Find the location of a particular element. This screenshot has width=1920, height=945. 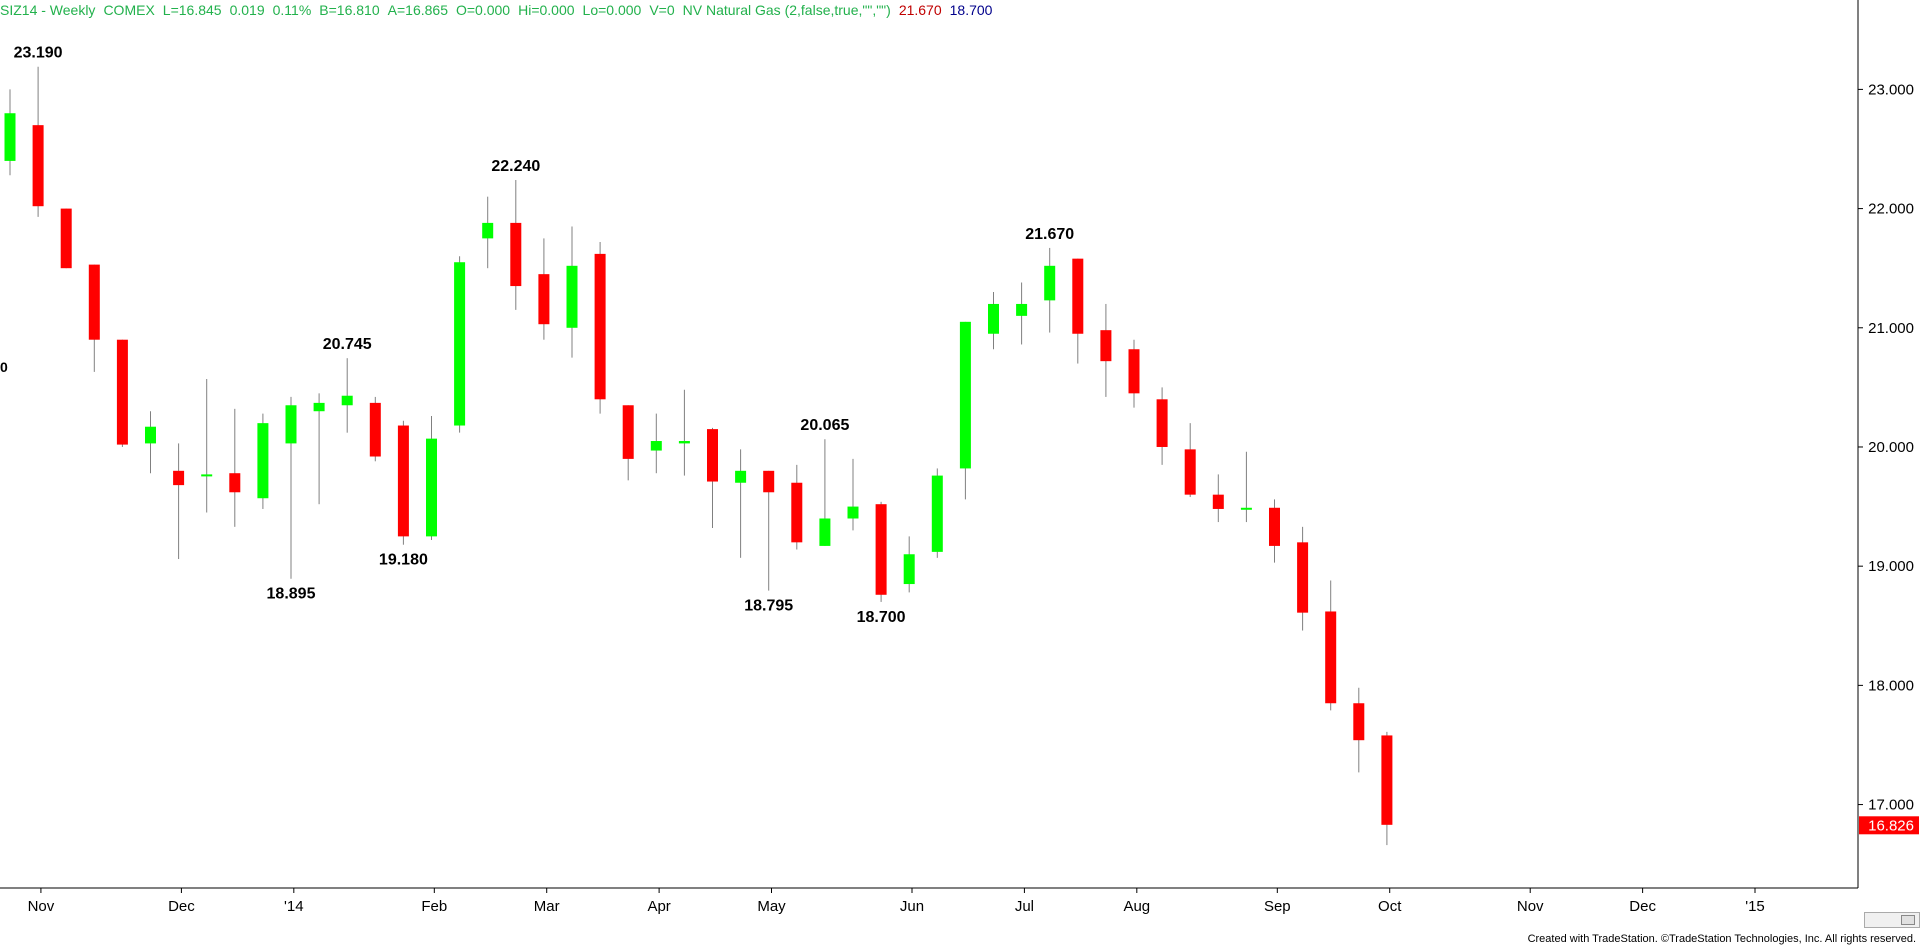

y-tick-label: 21.000 is located at coordinates (1891, 328).